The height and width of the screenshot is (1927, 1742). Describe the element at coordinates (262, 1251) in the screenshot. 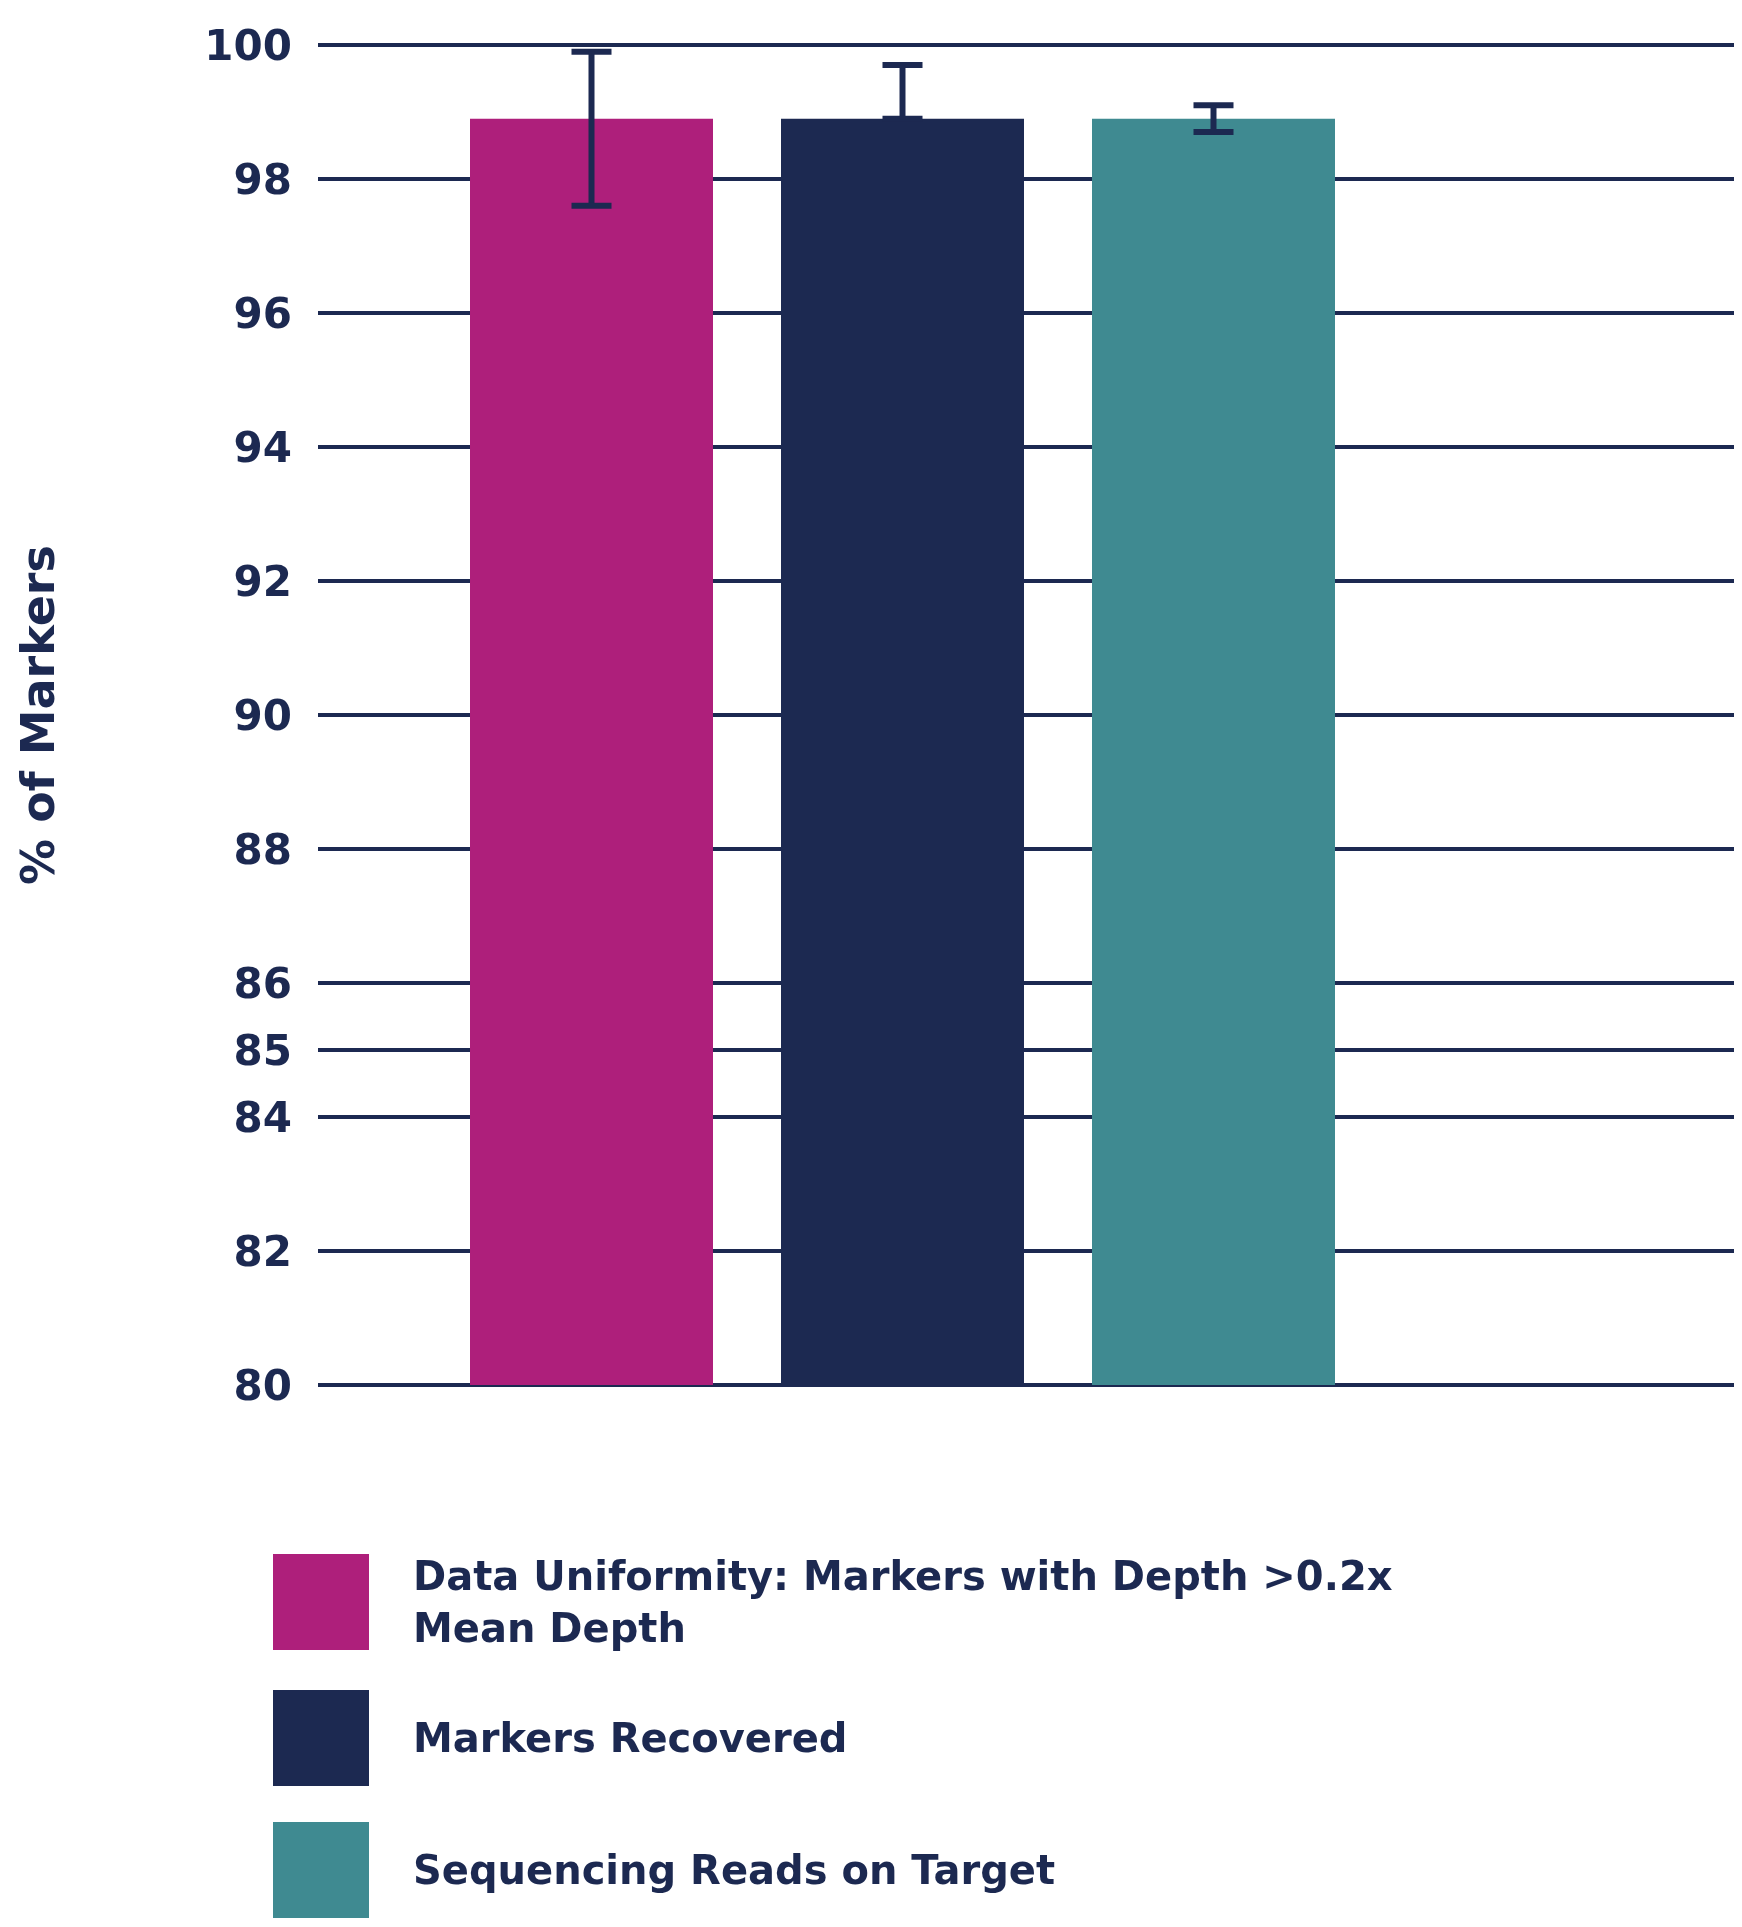

I see `y-tick-label: 82` at that location.